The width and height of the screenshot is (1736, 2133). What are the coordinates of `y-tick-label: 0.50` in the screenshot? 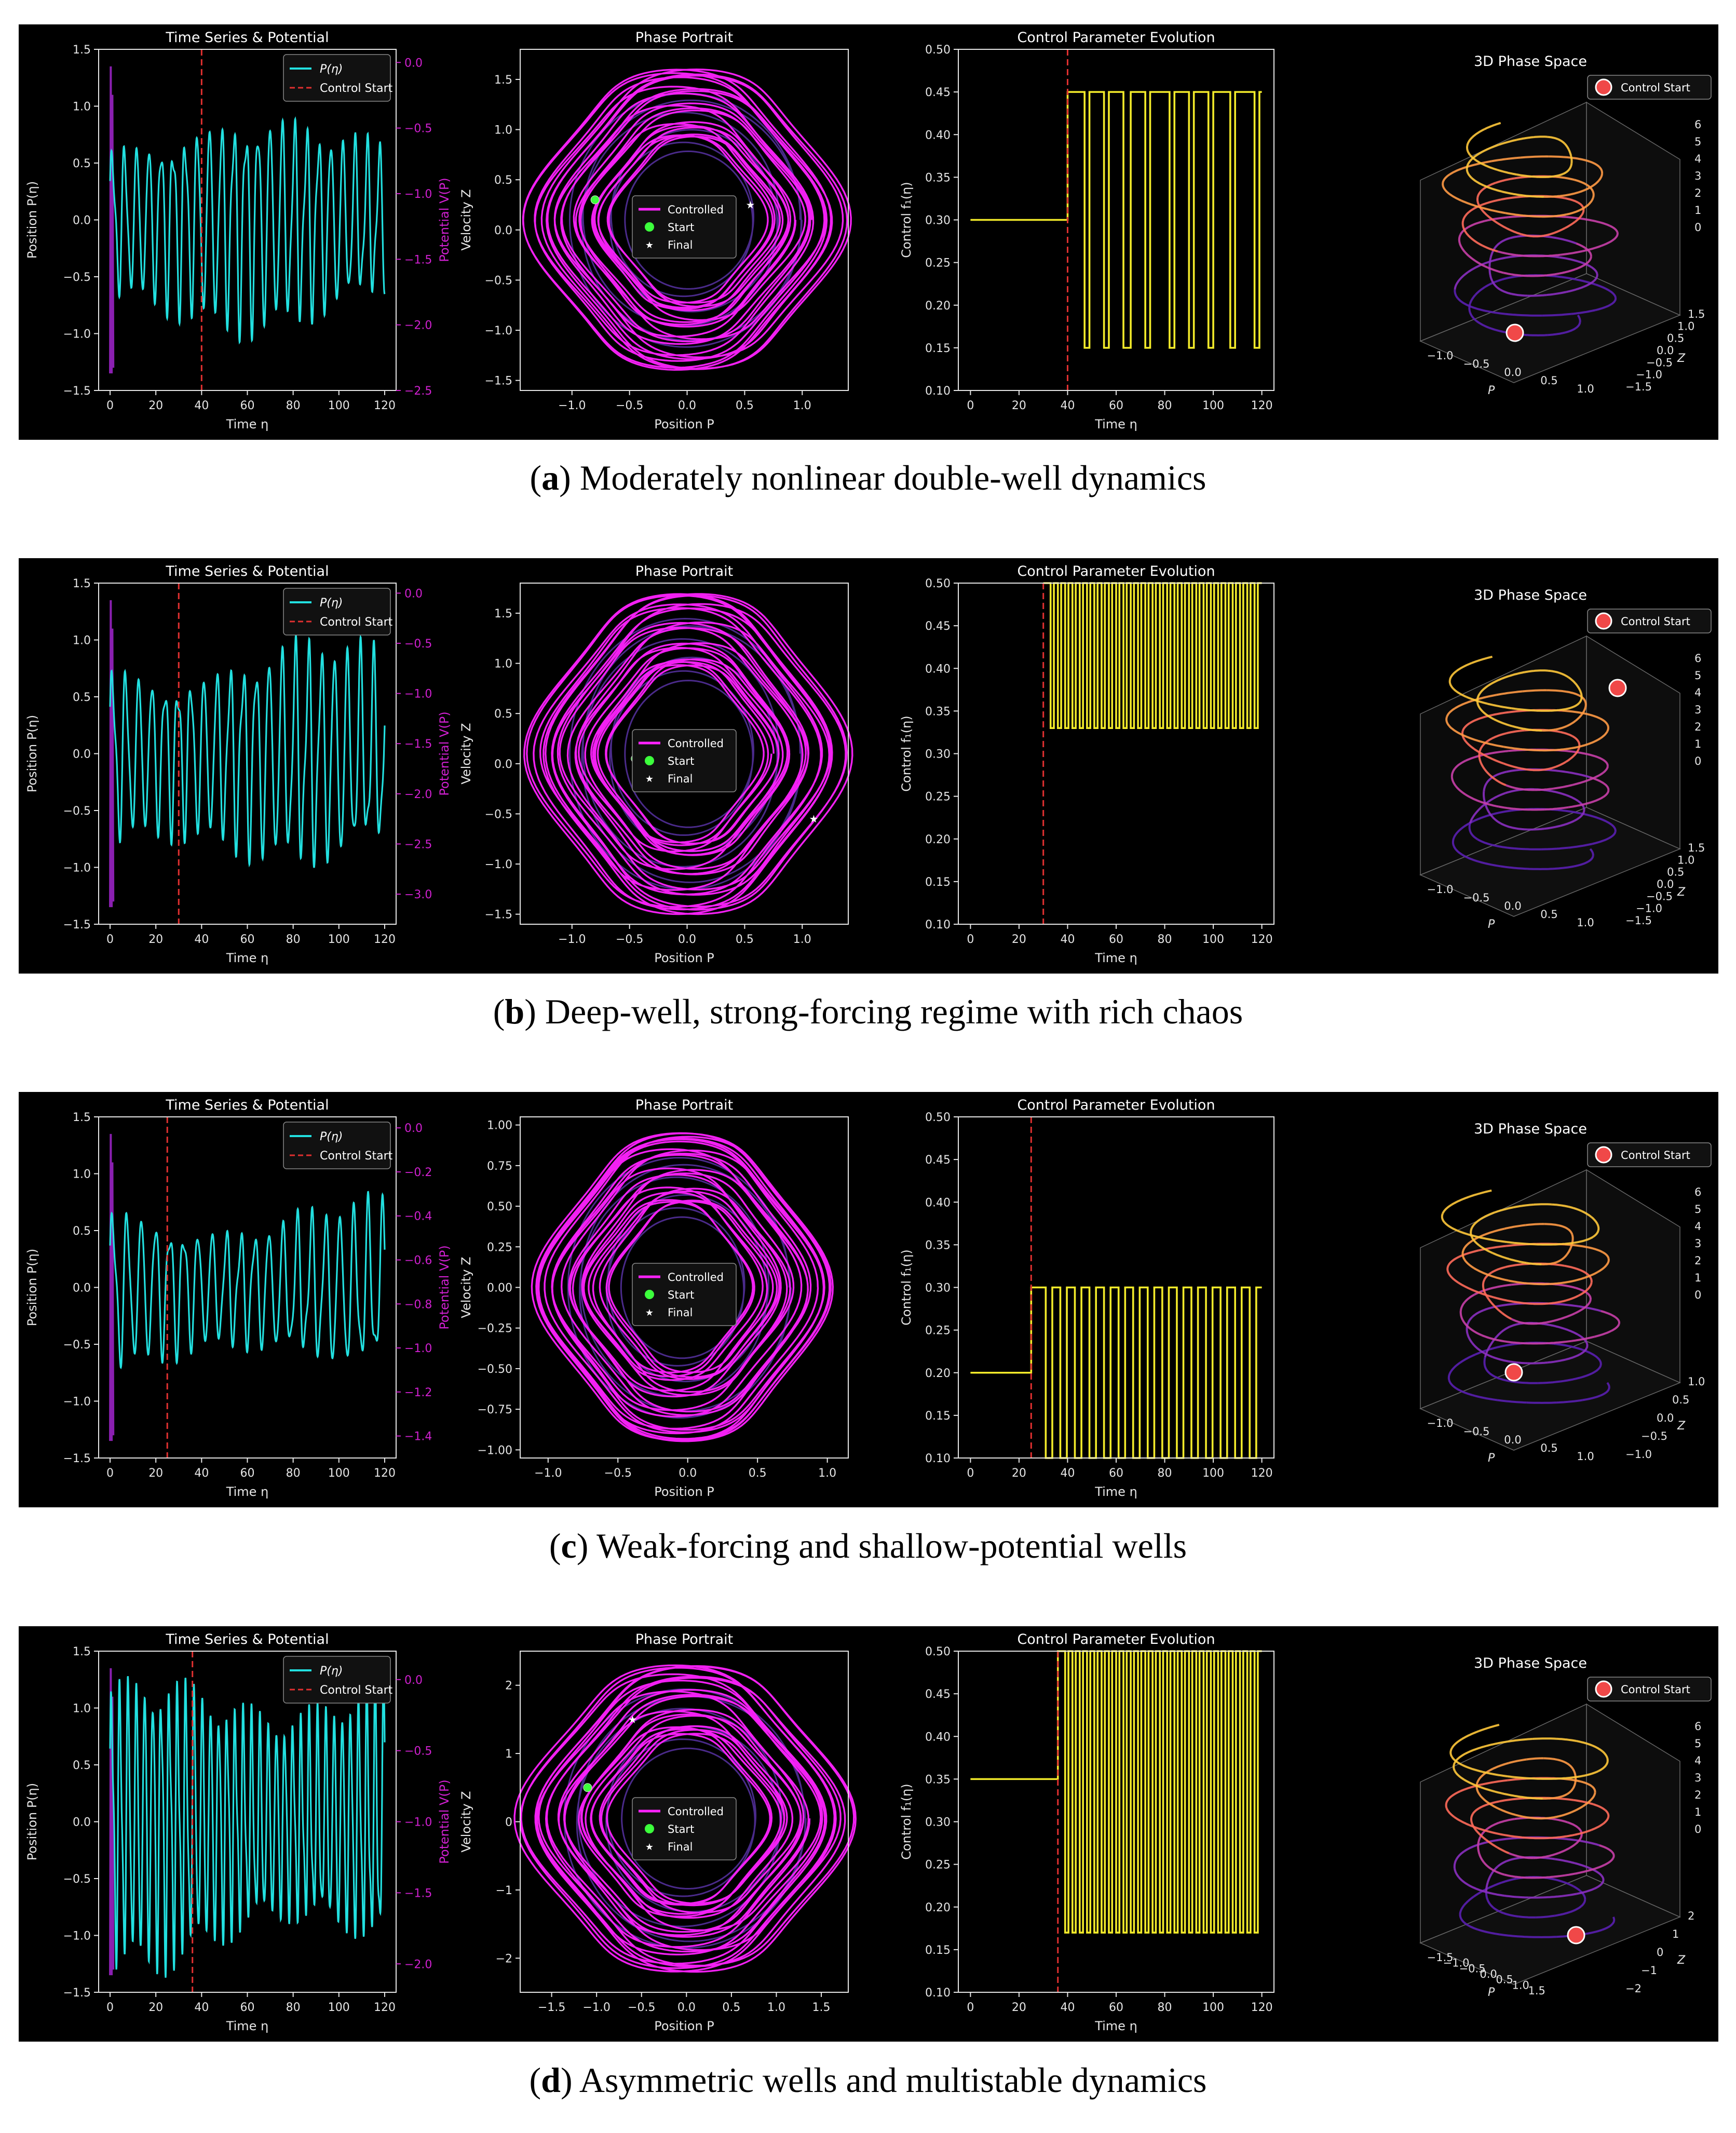 It's located at (938, 50).